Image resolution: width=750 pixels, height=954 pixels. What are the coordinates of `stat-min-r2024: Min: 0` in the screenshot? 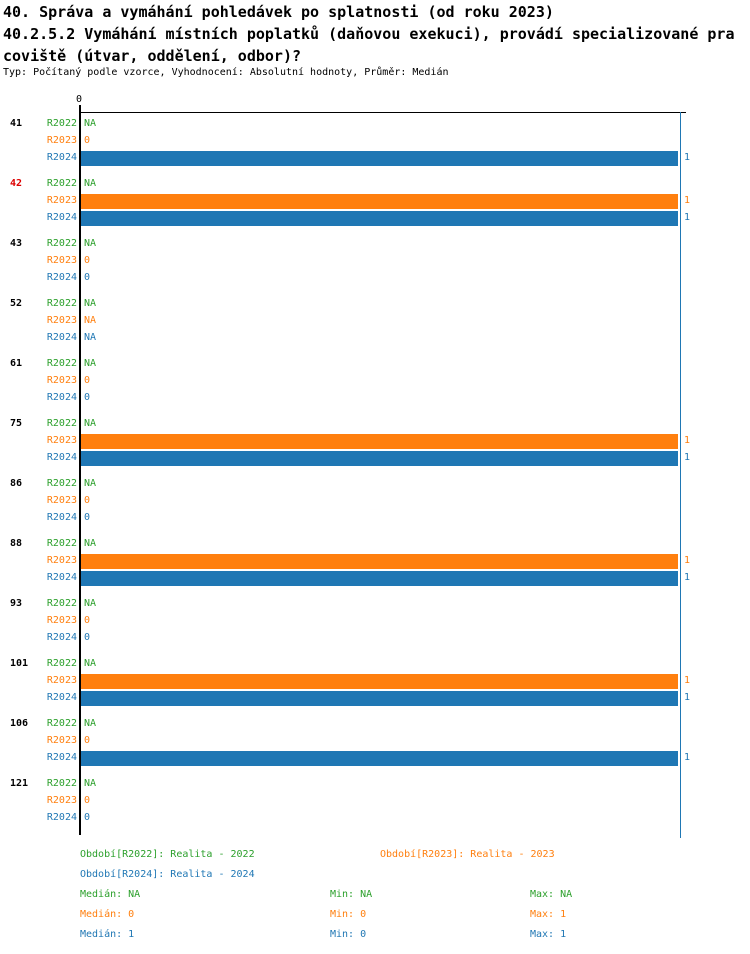 It's located at (348, 934).